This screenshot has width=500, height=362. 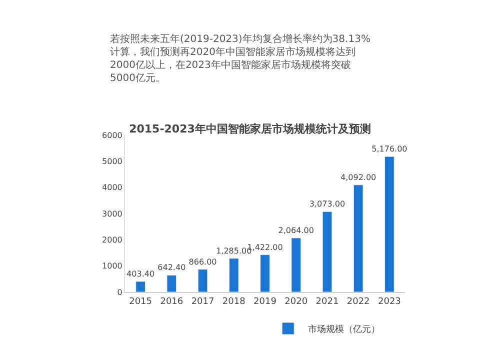 What do you see at coordinates (112, 239) in the screenshot?
I see `y-tick-label: 2000` at bounding box center [112, 239].